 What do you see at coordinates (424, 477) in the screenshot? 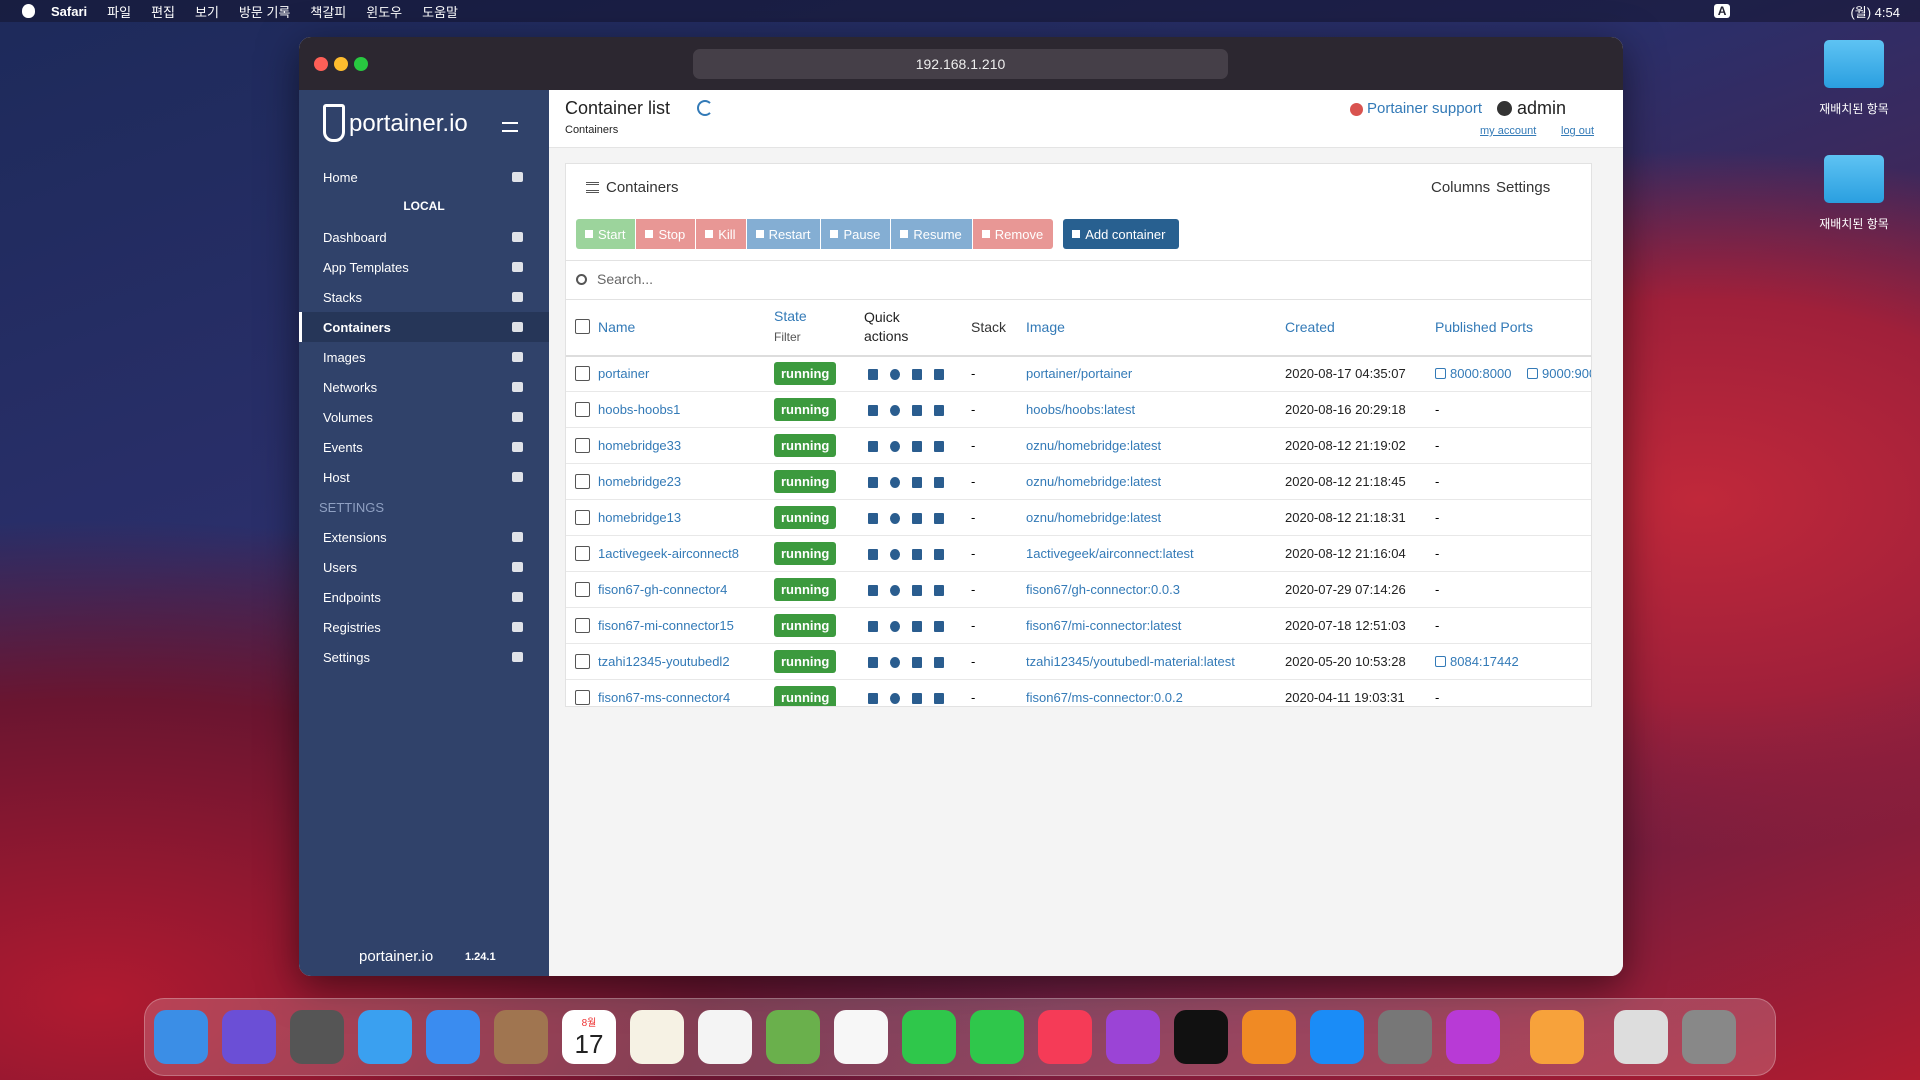
I see `nav-item: Host` at bounding box center [424, 477].